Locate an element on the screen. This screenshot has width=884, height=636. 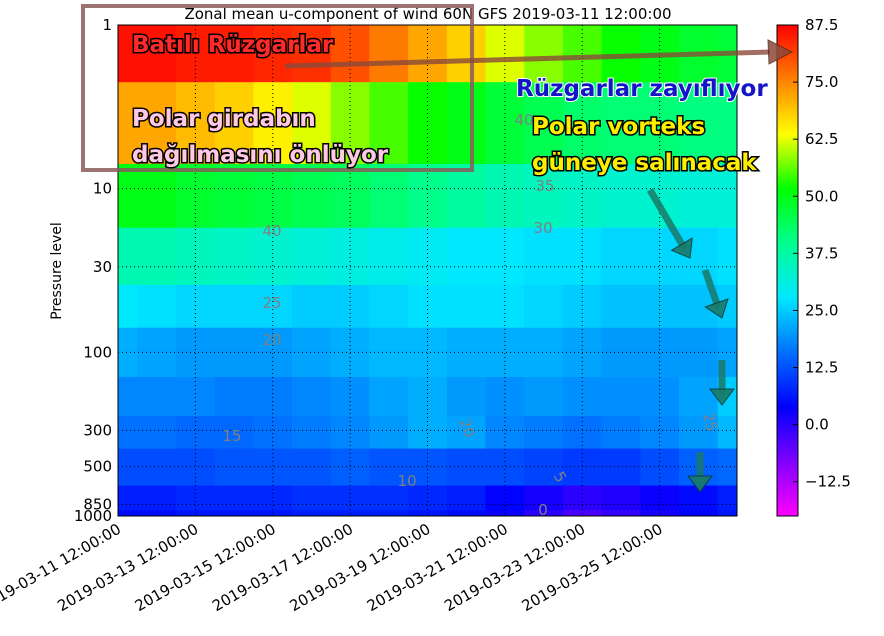
colorbar-tick-label: 75.0 is located at coordinates (821, 82).